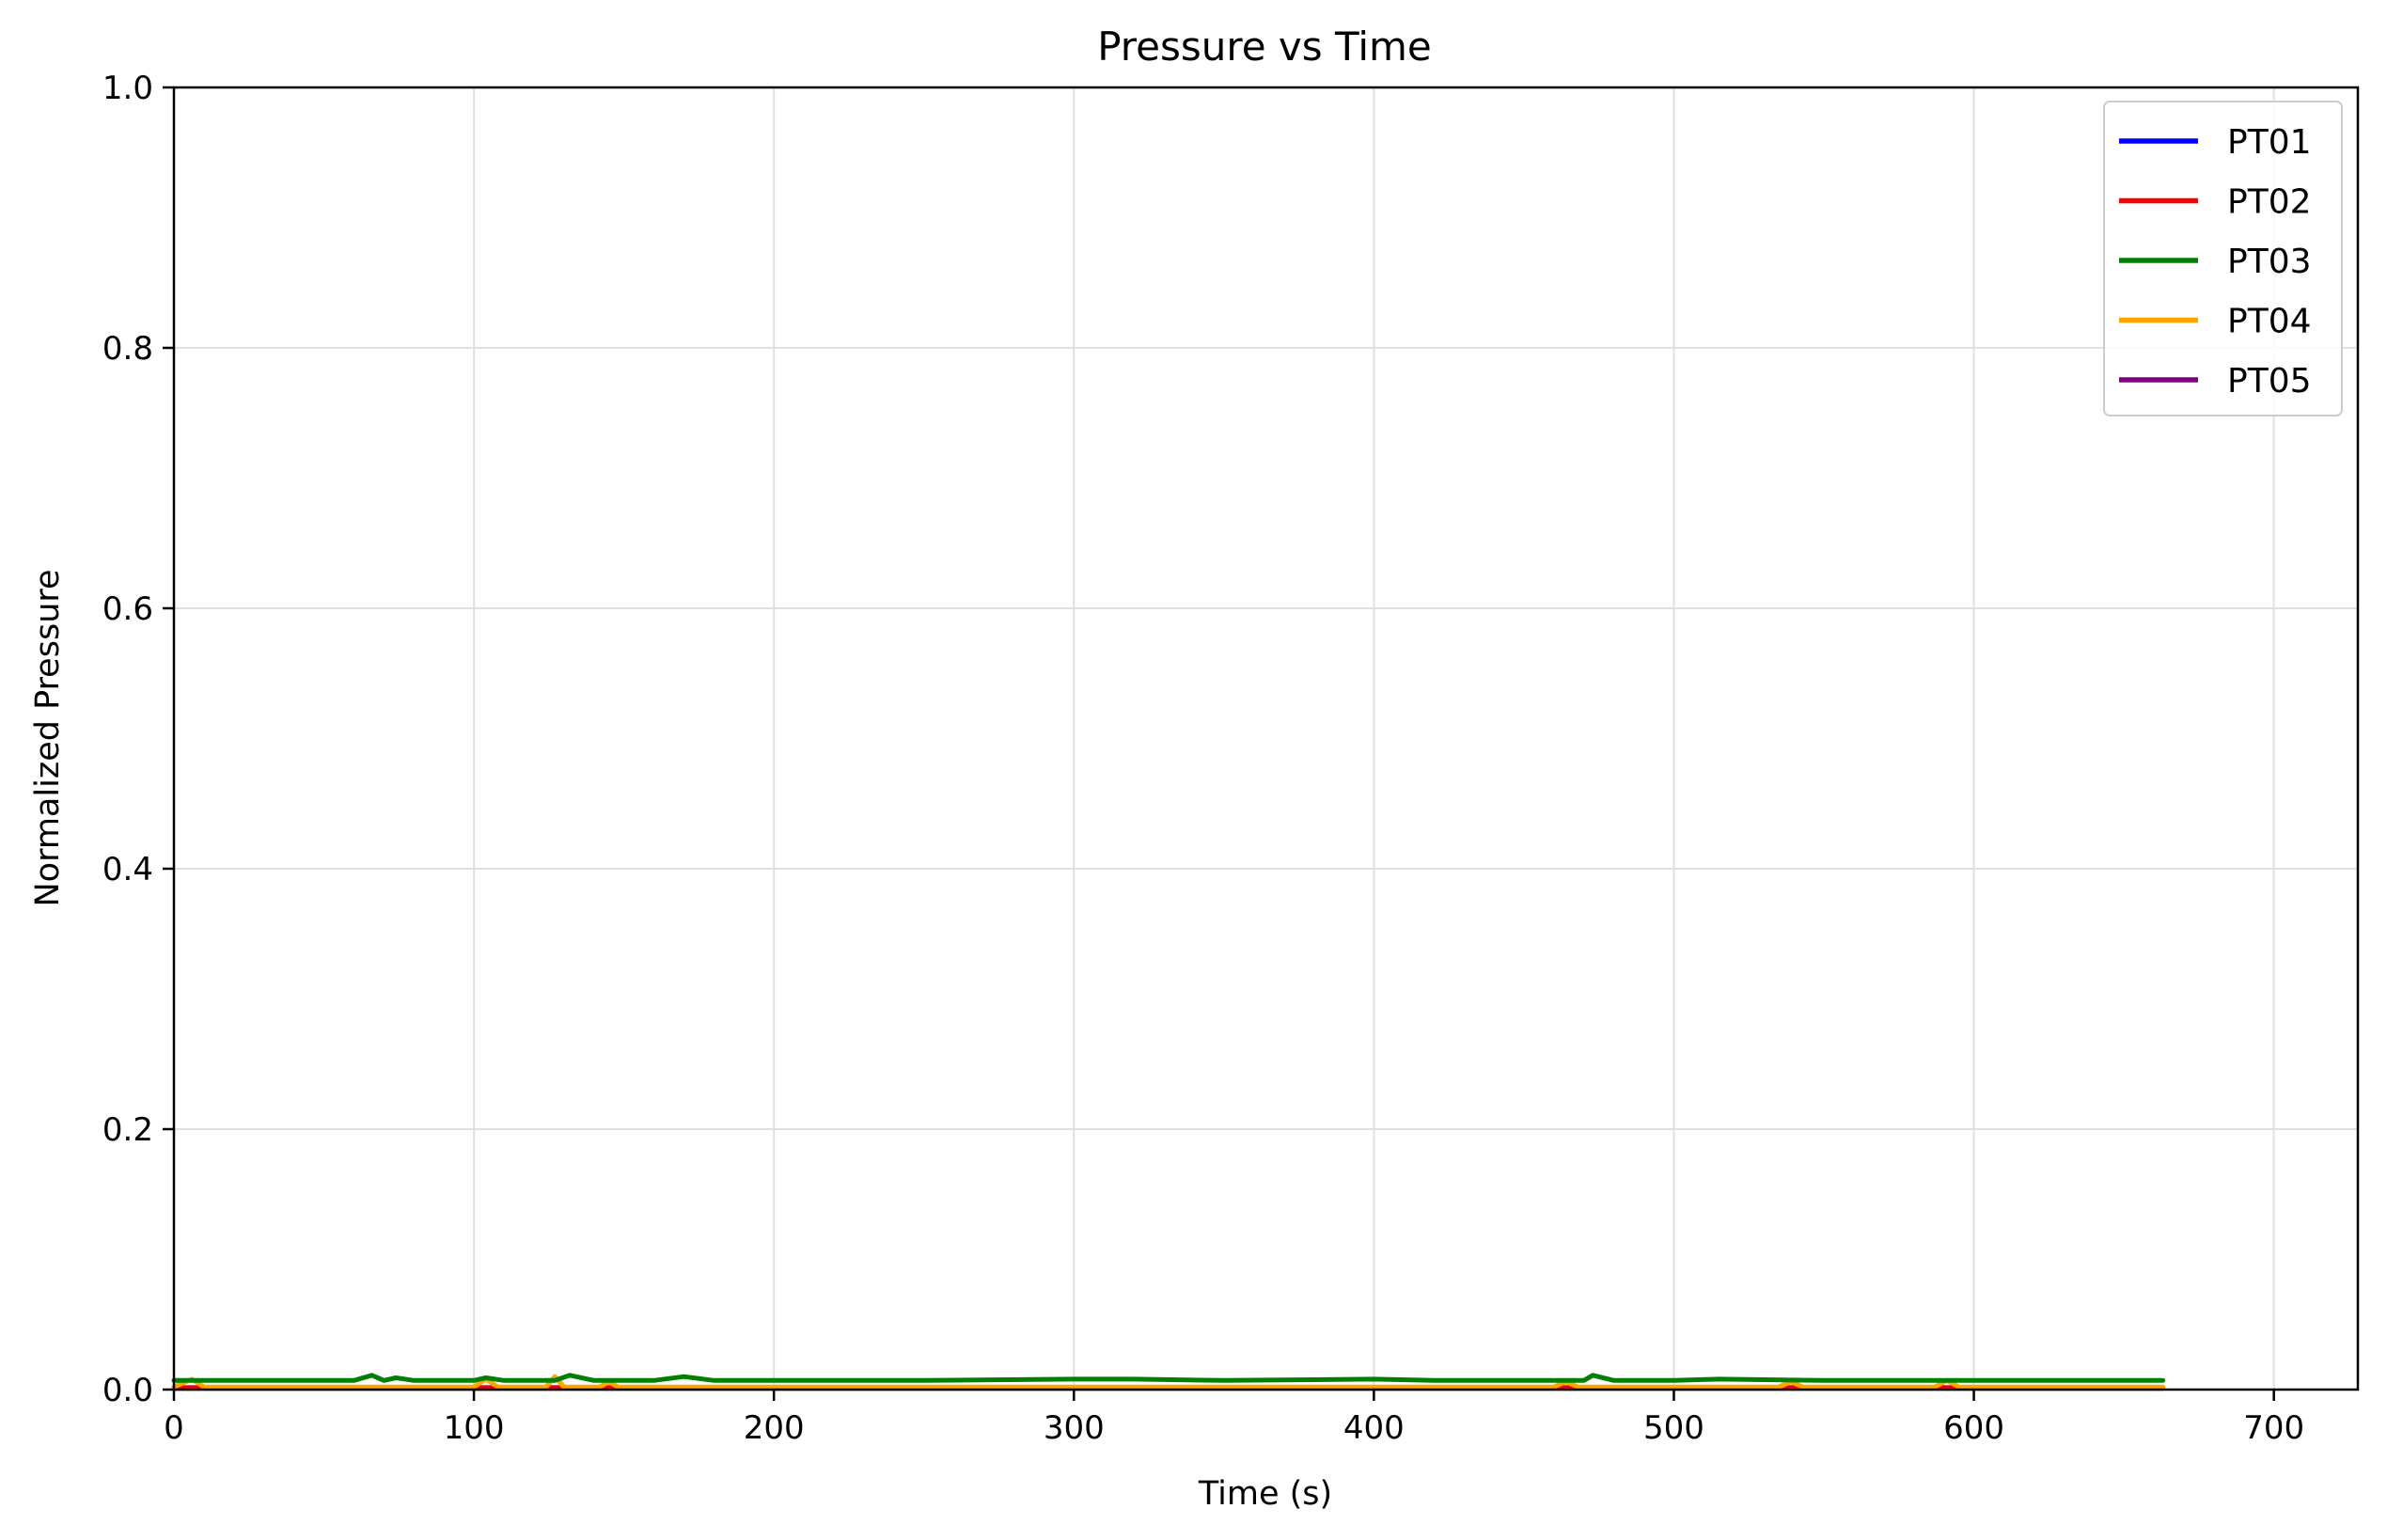 The image size is (2387, 1540). I want to click on series-lines, so click(1168, 1382).